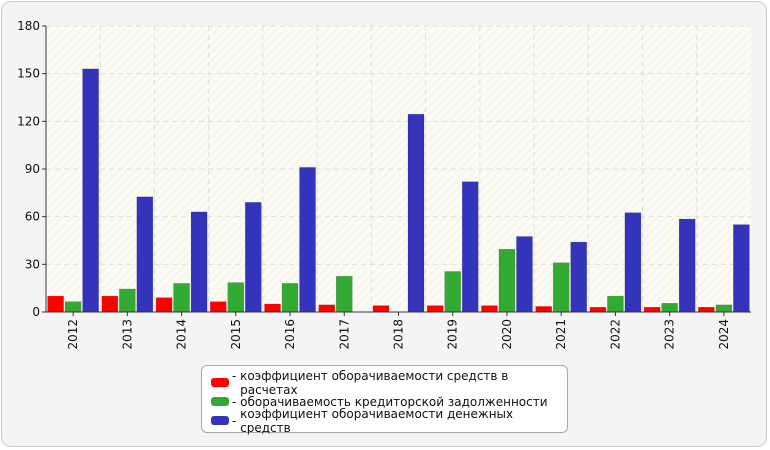  What do you see at coordinates (127, 334) in the screenshot?
I see `x-tick-label: 2013` at bounding box center [127, 334].